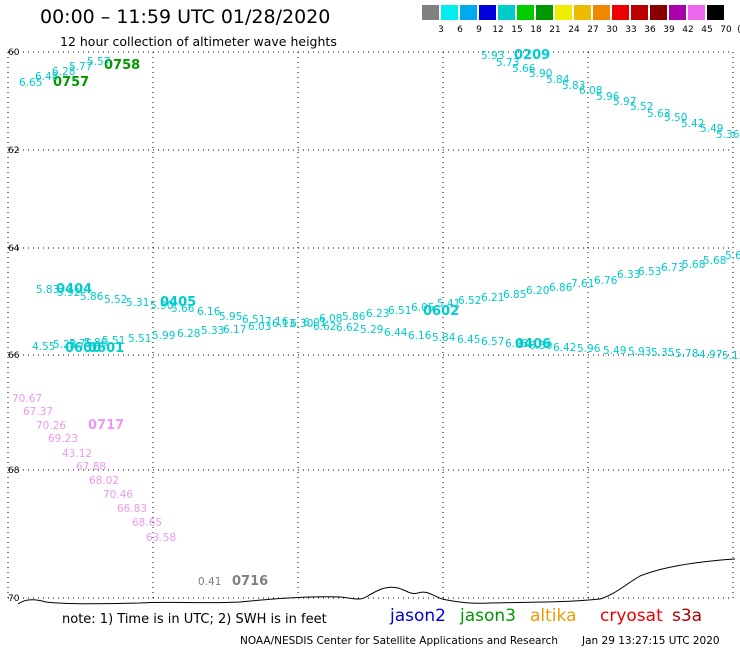  Describe the element at coordinates (612, 30) in the screenshot. I see `scale-label: 30` at that location.